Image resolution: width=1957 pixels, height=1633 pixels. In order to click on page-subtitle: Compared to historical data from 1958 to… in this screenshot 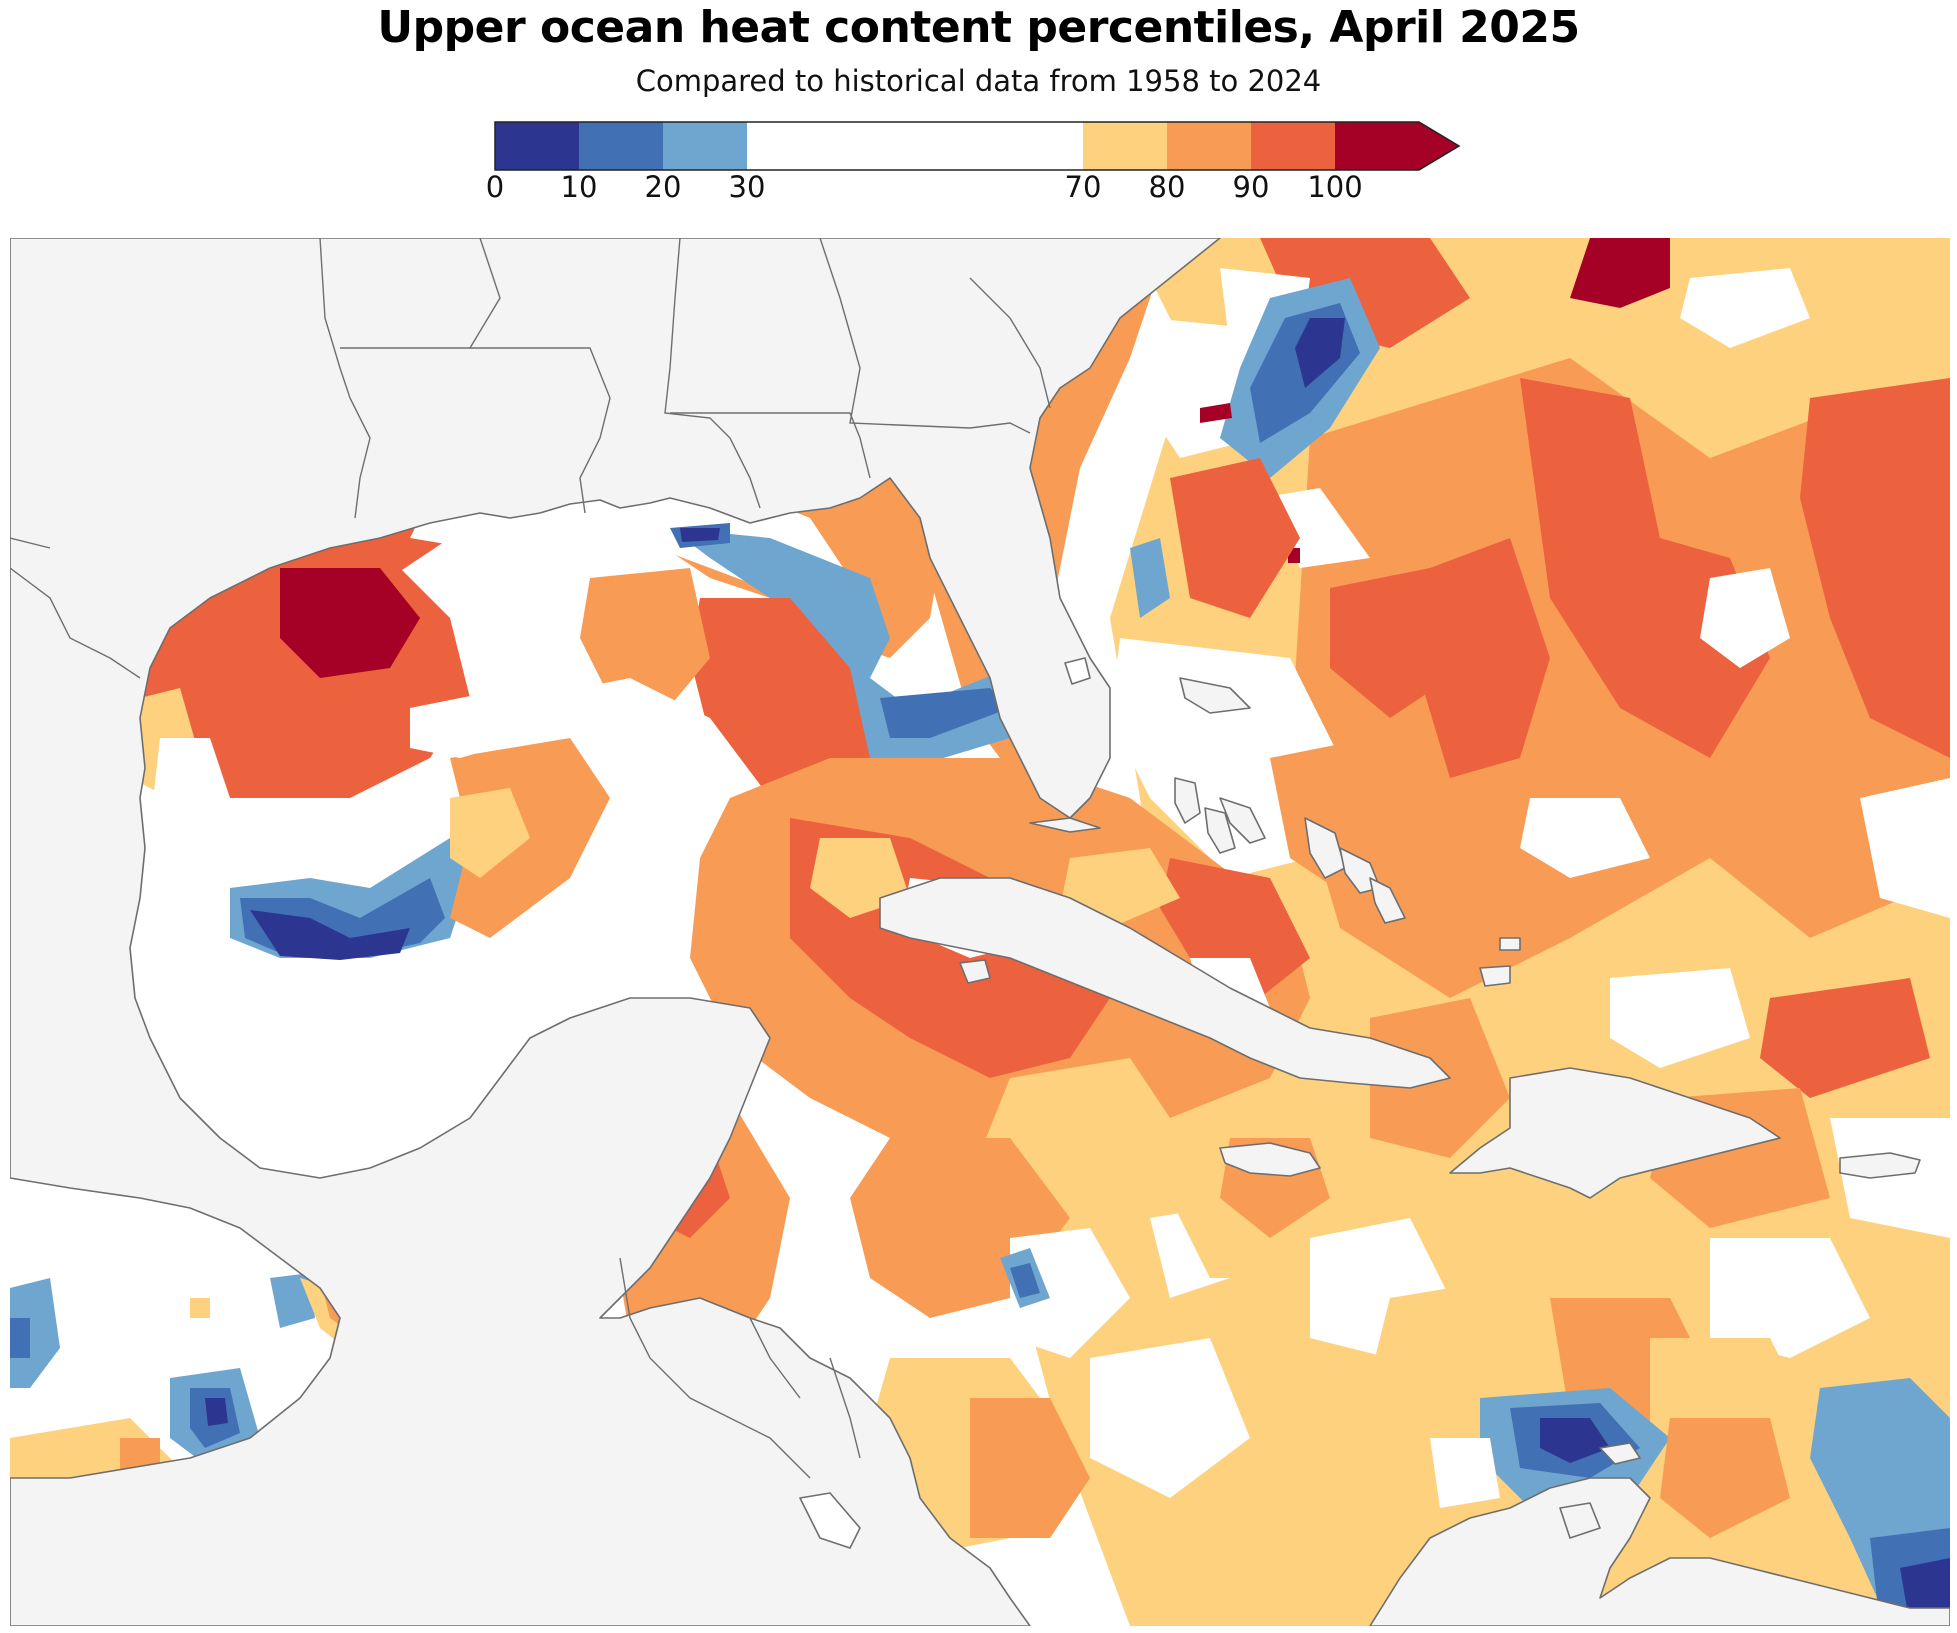, I will do `click(978, 81)`.